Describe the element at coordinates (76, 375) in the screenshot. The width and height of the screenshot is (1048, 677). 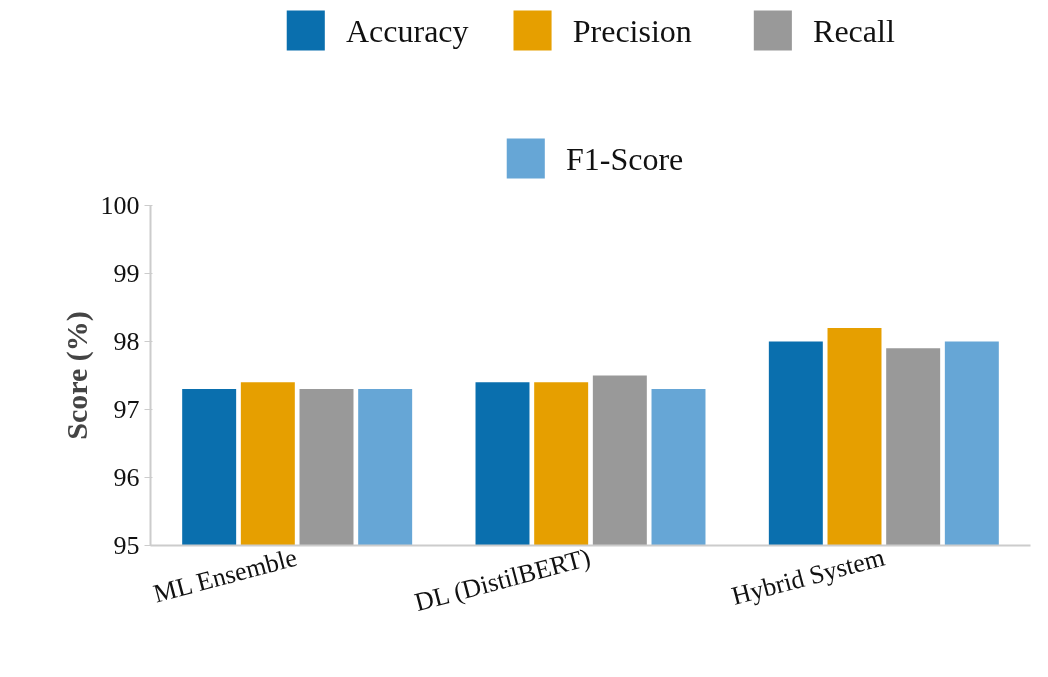
I see `y-axis-title: Score (%)` at that location.